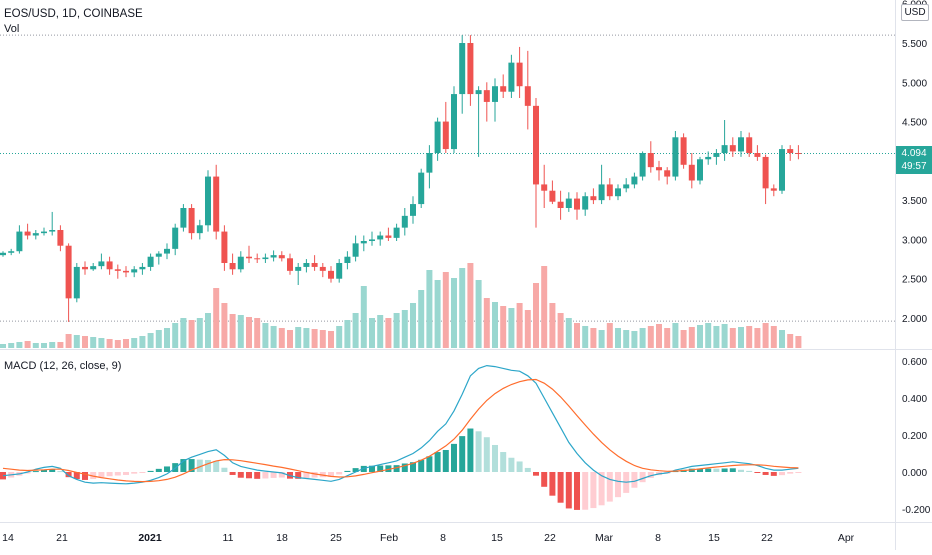 The width and height of the screenshot is (932, 555). What do you see at coordinates (915, 12) in the screenshot?
I see `currency-badge: USD` at bounding box center [915, 12].